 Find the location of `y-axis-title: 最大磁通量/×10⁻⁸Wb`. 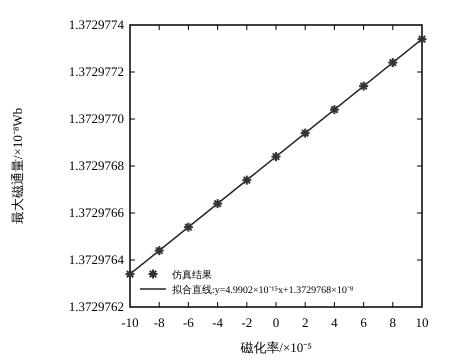

y-axis-title: 最大磁通量/×10⁻⁸Wb is located at coordinates (17, 166).